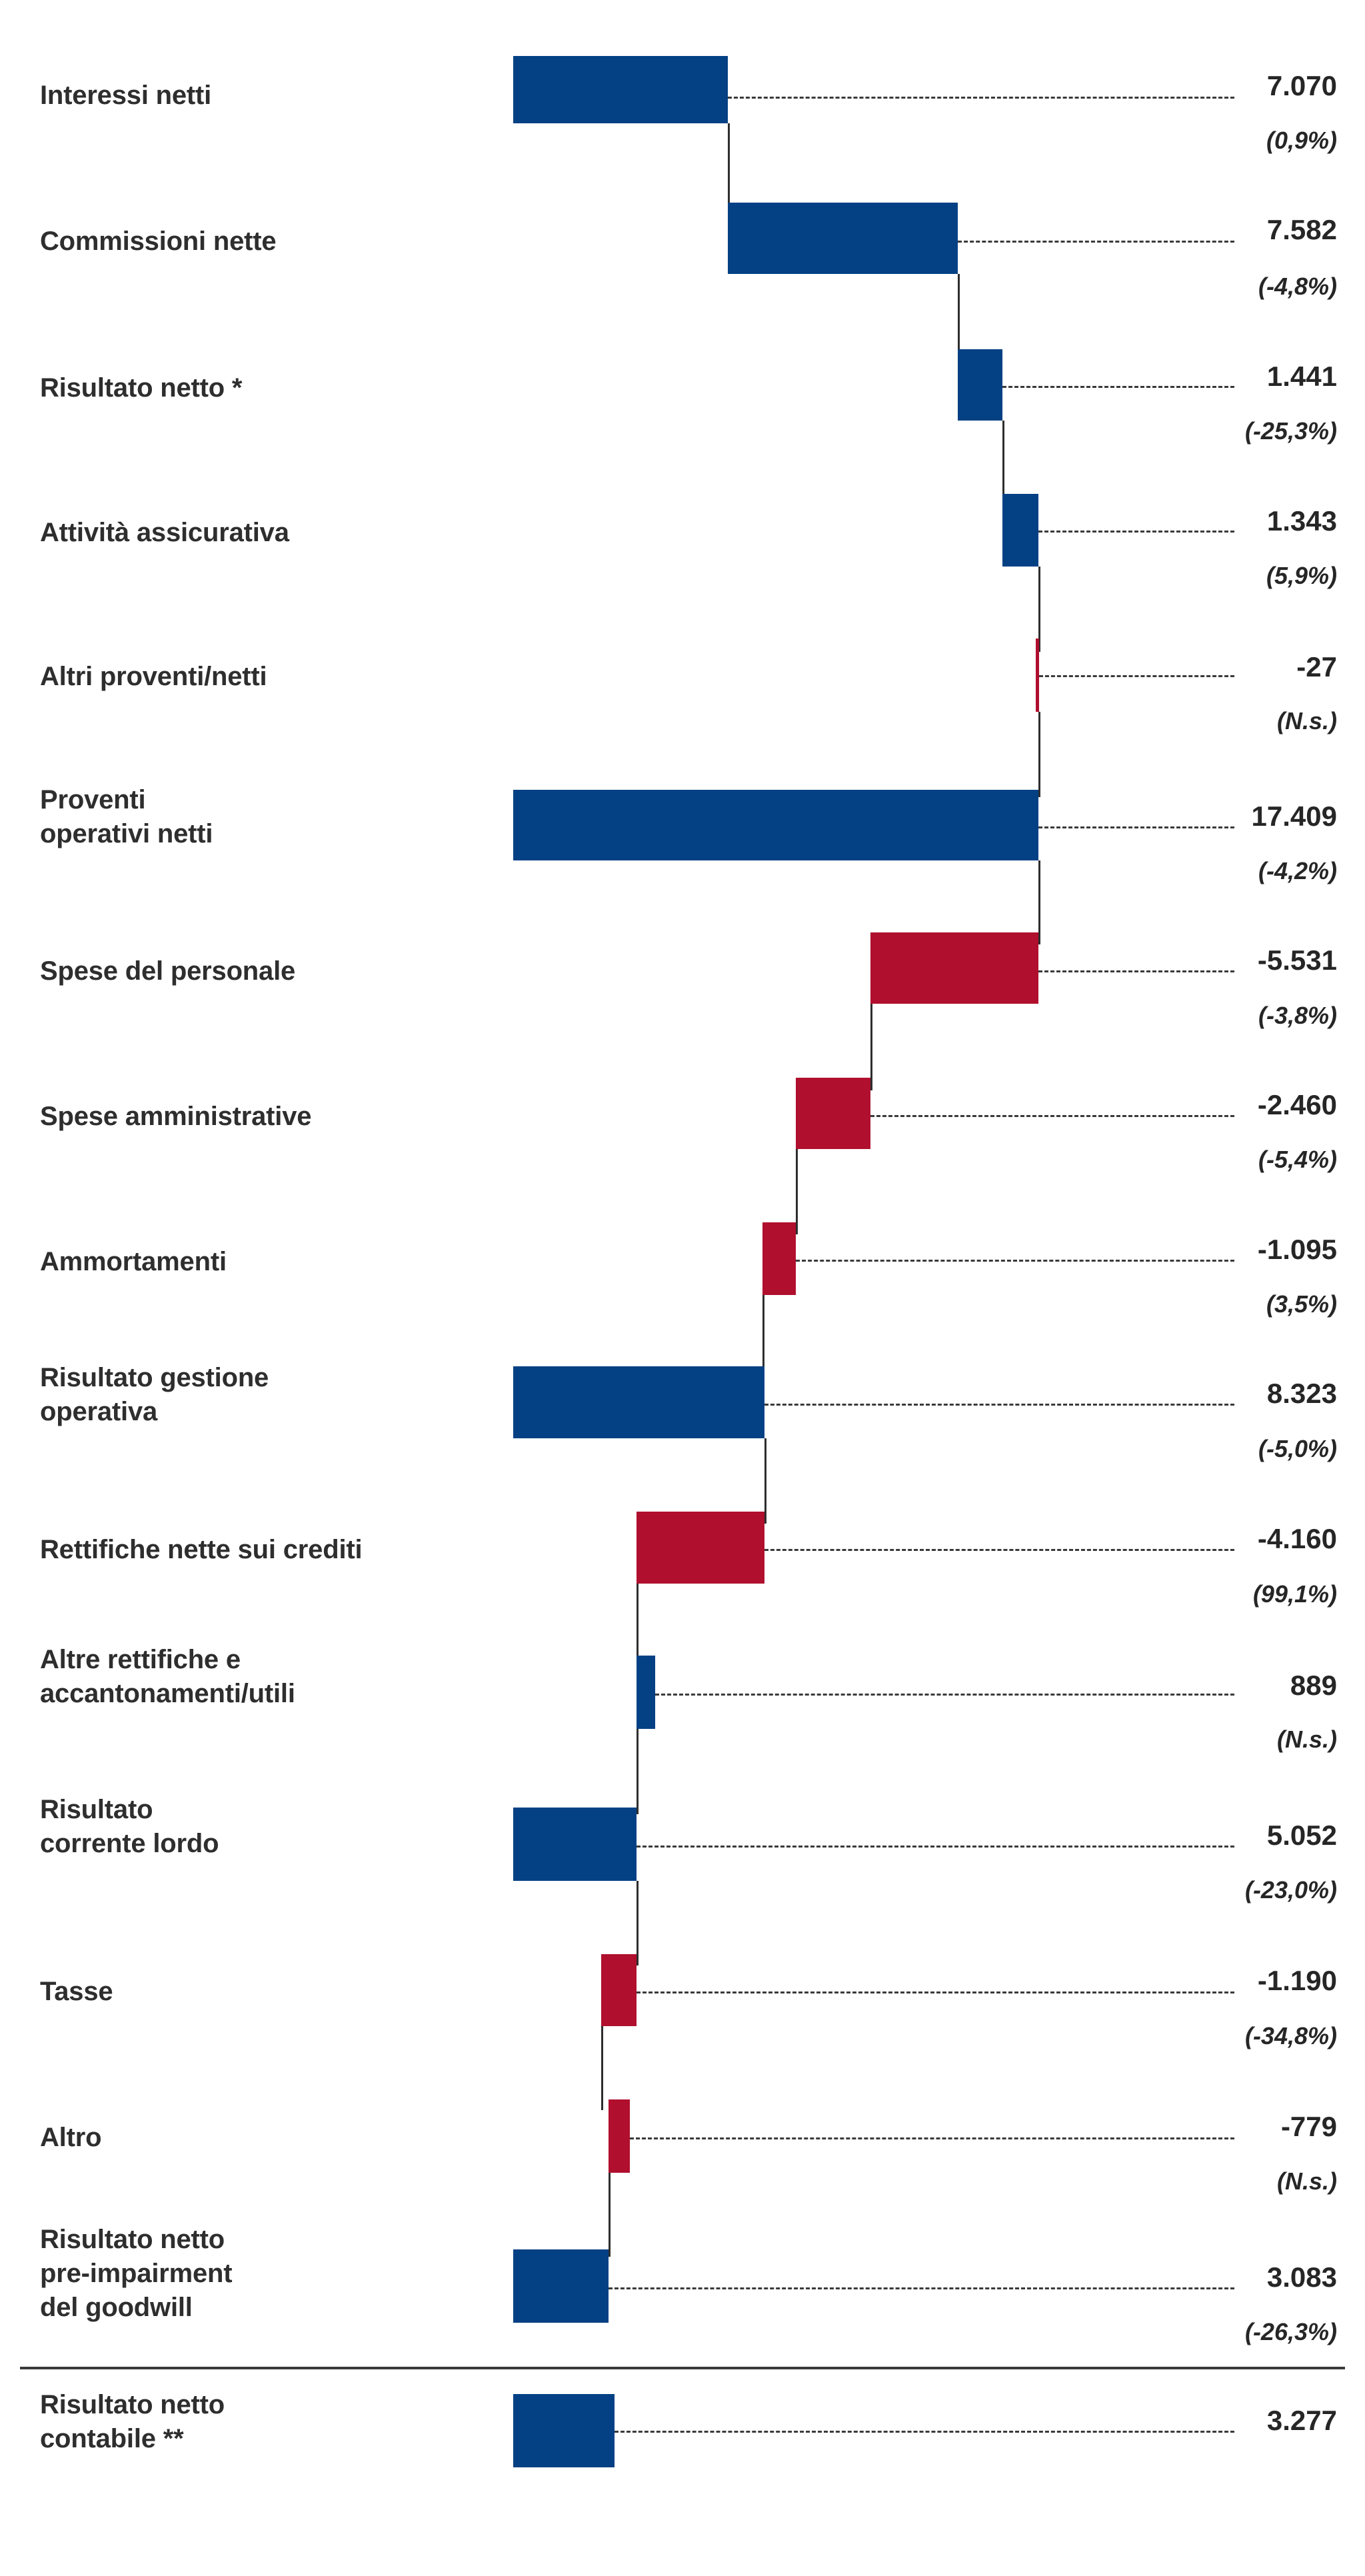 The width and height of the screenshot is (1365, 2576). Describe the element at coordinates (1301, 575) in the screenshot. I see `row-delta: (5,9%)` at that location.